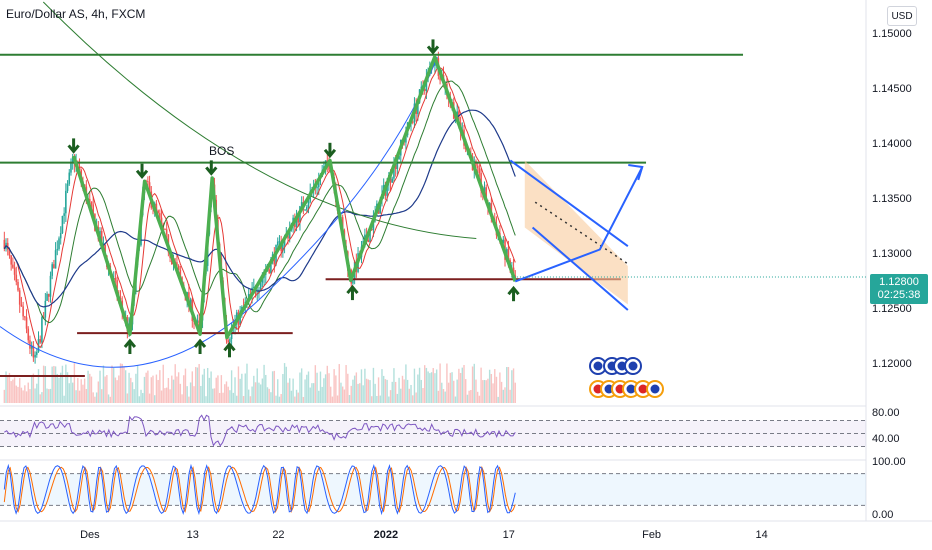  What do you see at coordinates (580, 268) in the screenshot?
I see `channel-lower-line` at bounding box center [580, 268].